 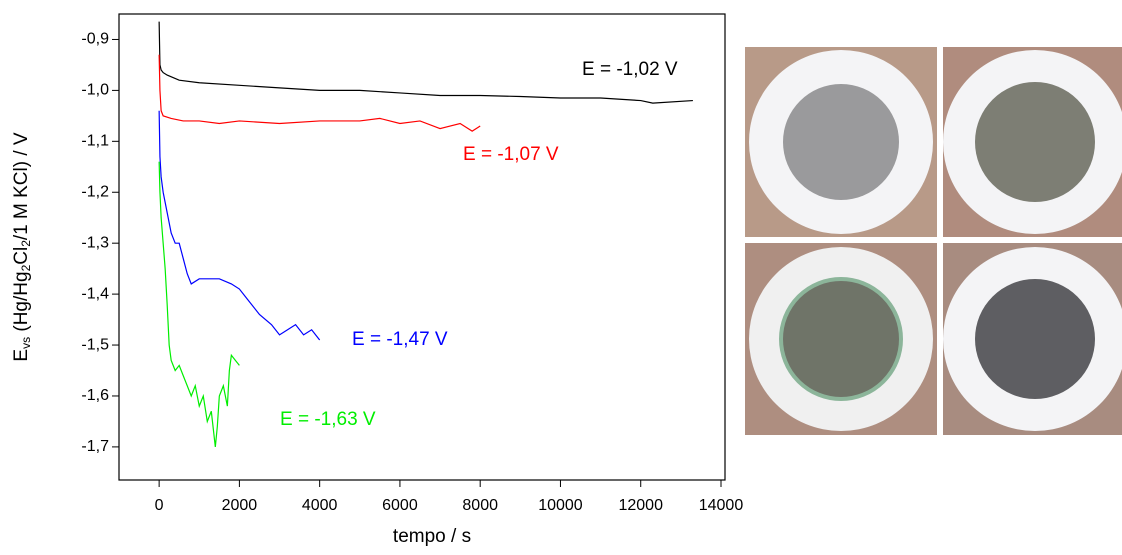 What do you see at coordinates (240, 505) in the screenshot?
I see `x-tick-label: 2000` at bounding box center [240, 505].